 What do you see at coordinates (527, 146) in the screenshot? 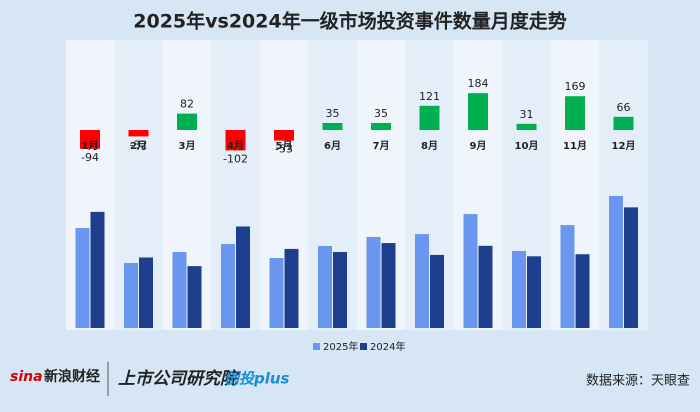
I see `month-label: 10月` at bounding box center [527, 146].